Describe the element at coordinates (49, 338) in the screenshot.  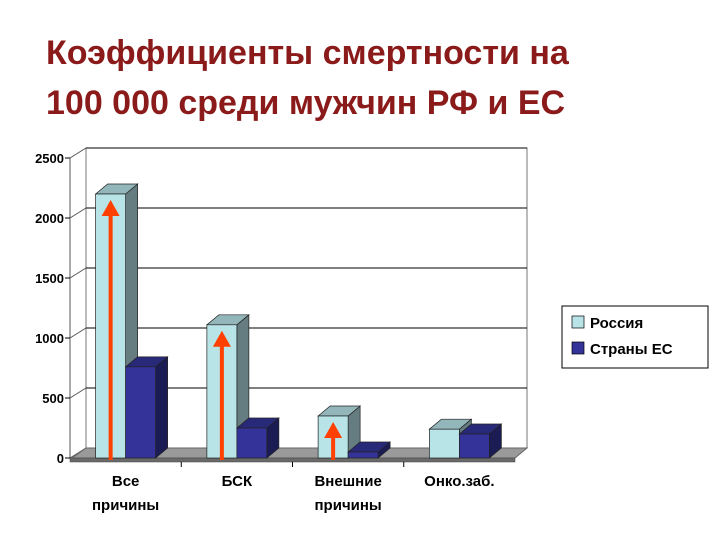
I see `y-tick-label: 1000` at that location.